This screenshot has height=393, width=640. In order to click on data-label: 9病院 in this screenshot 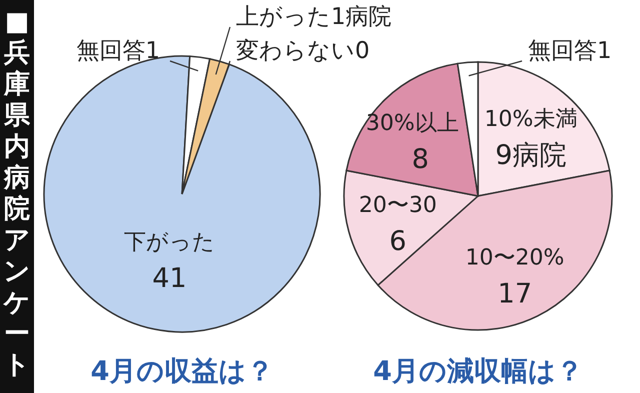, I will do `click(530, 155)`.